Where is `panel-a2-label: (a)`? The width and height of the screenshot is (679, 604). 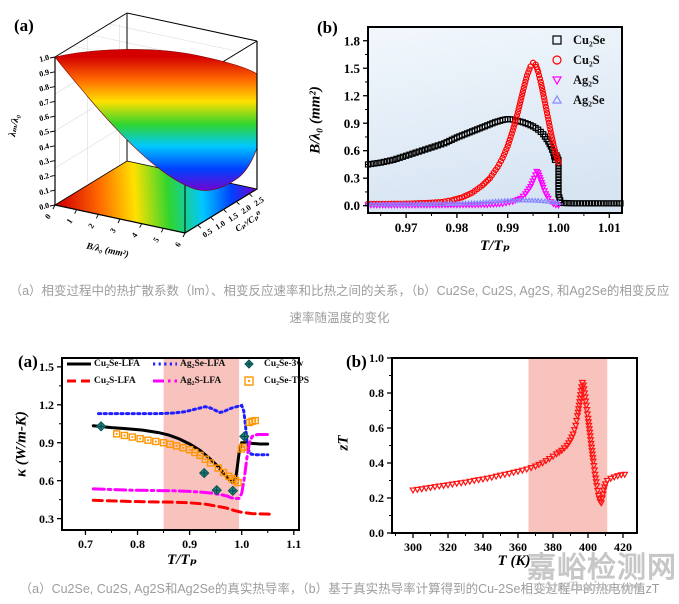
panel-a2-label: (a) is located at coordinates (28, 361).